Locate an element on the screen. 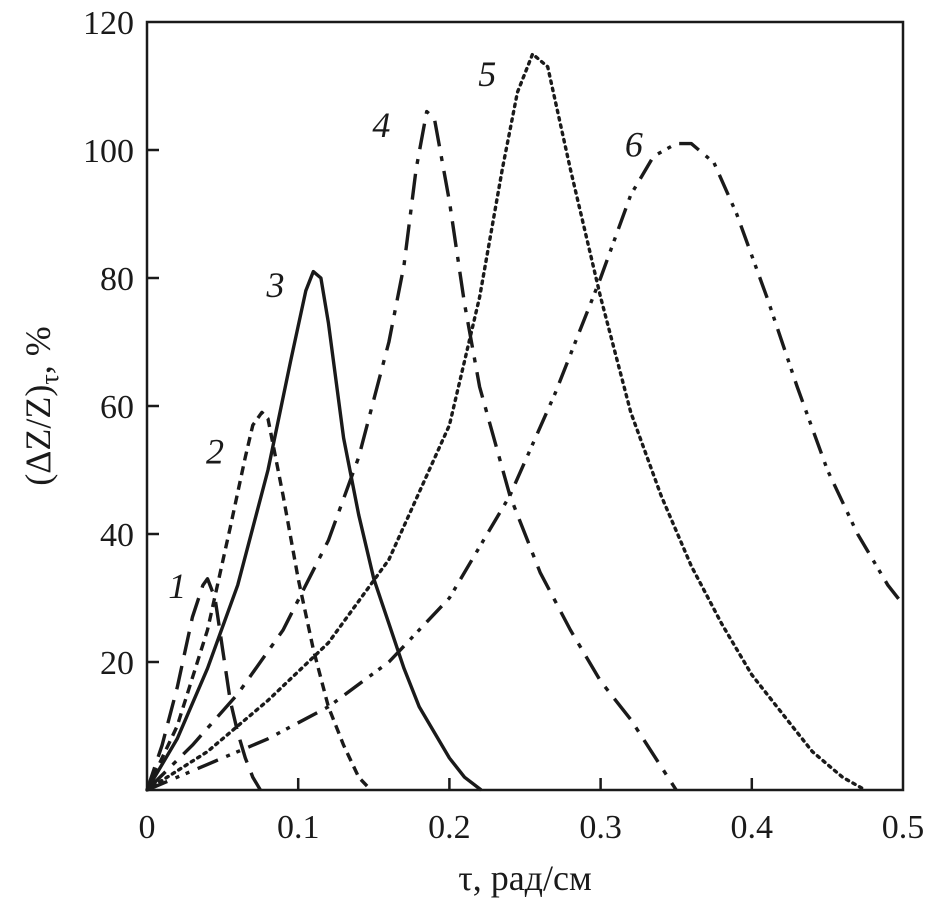 The width and height of the screenshot is (929, 901). curve-label-5: 5 is located at coordinates (487, 74).